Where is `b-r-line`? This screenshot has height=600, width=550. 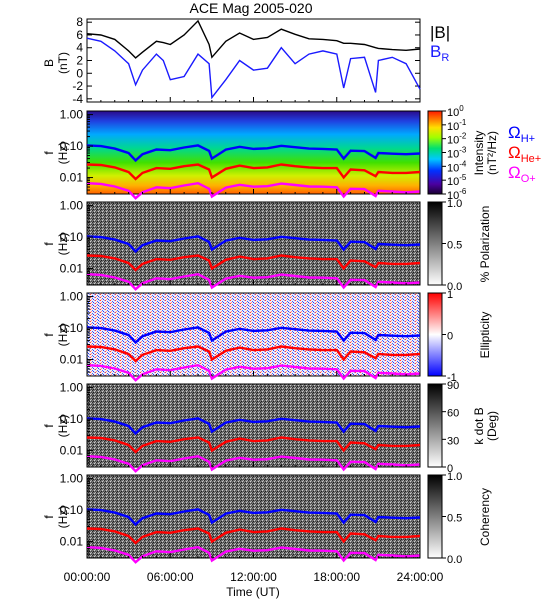
b-r-line is located at coordinates (253, 68).